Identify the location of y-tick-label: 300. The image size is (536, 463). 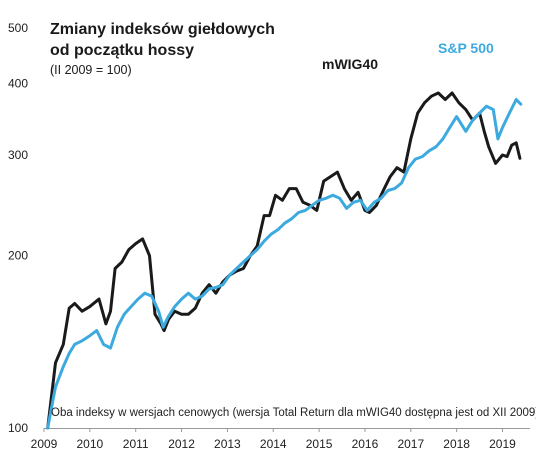
(18, 155).